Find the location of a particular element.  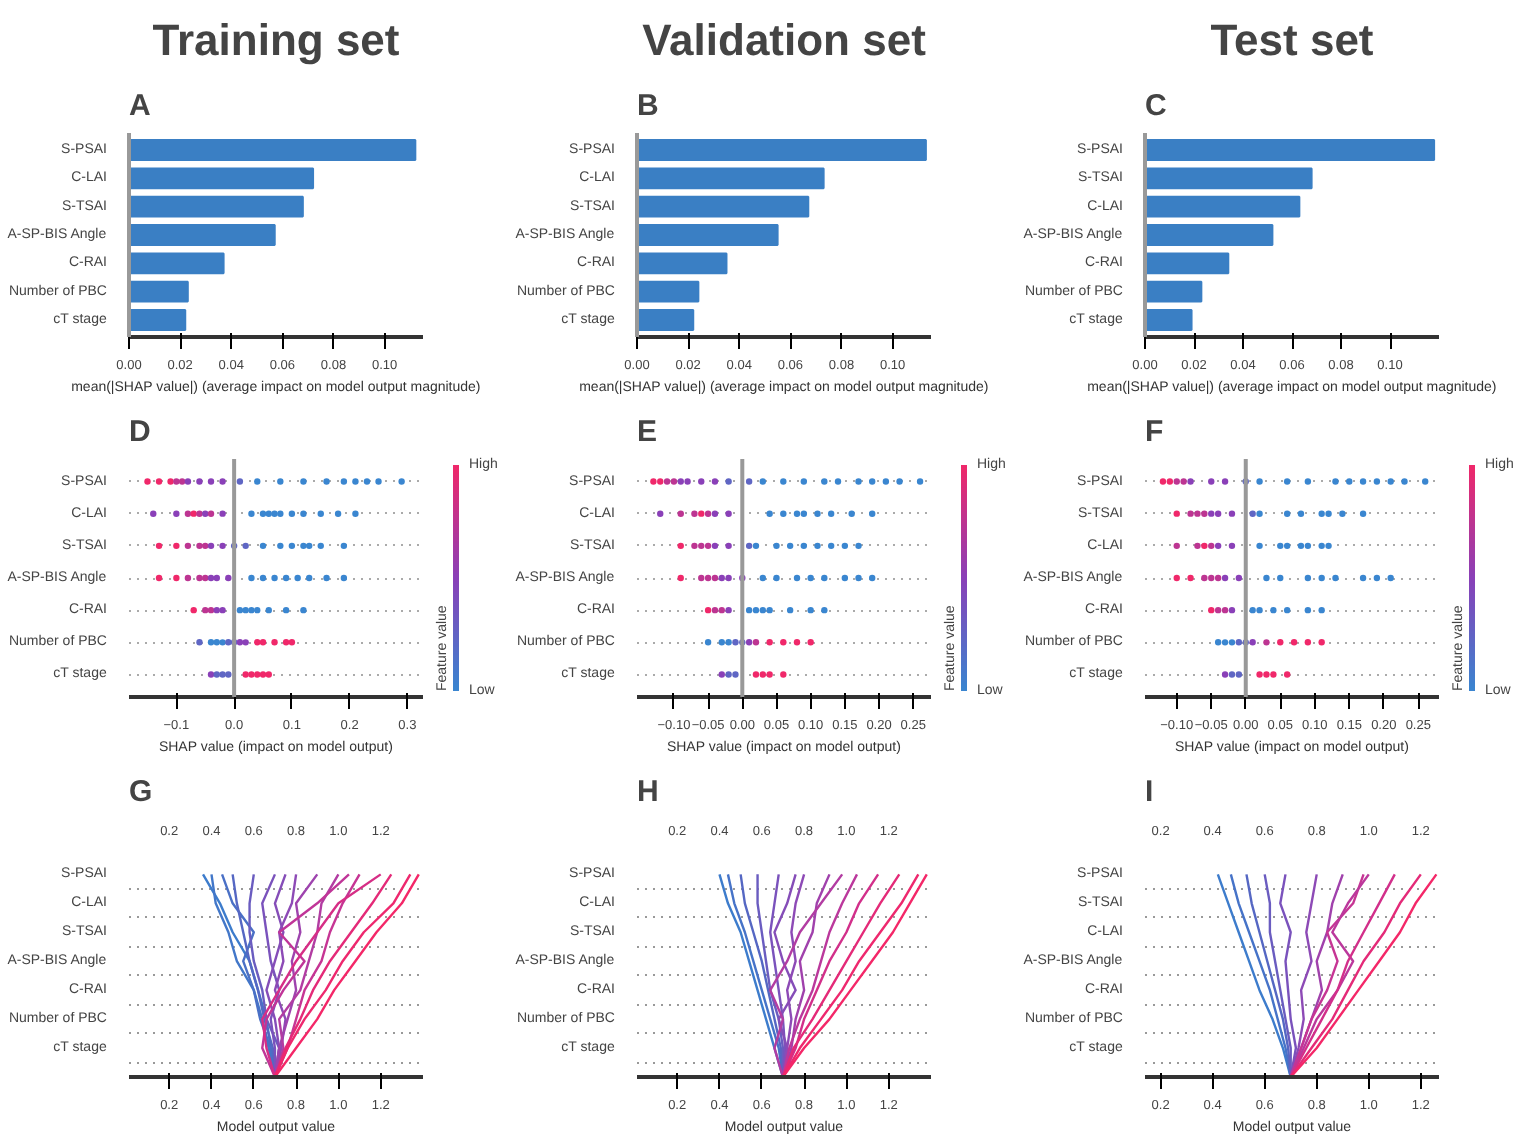

chart-title: H is located at coordinates (648, 792).